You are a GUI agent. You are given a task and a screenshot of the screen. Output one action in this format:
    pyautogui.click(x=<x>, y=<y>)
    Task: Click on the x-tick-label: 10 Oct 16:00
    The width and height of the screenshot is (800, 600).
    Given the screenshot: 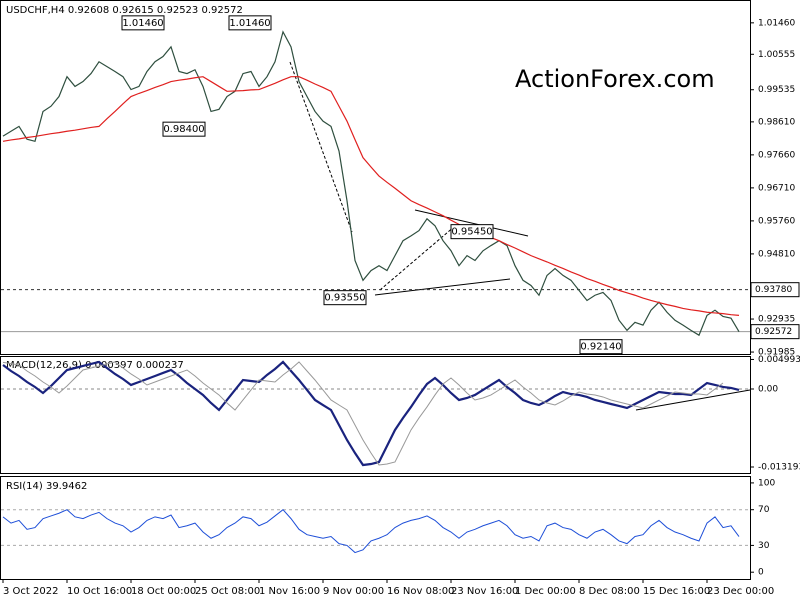 What is the action you would take?
    pyautogui.click(x=99, y=591)
    